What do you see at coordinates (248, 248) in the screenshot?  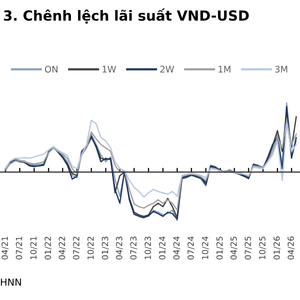 I see `x-tick-label: 07/25` at bounding box center [248, 248].